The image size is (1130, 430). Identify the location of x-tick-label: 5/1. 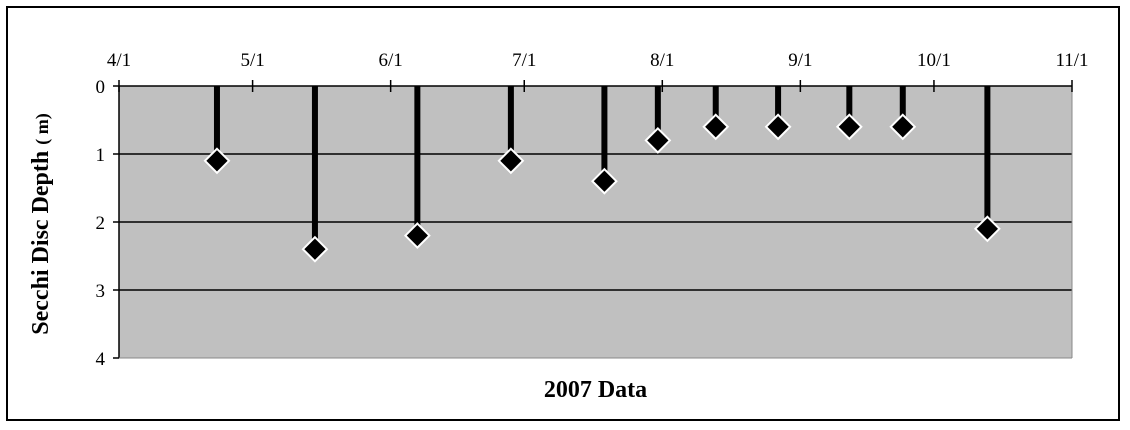
(252, 60).